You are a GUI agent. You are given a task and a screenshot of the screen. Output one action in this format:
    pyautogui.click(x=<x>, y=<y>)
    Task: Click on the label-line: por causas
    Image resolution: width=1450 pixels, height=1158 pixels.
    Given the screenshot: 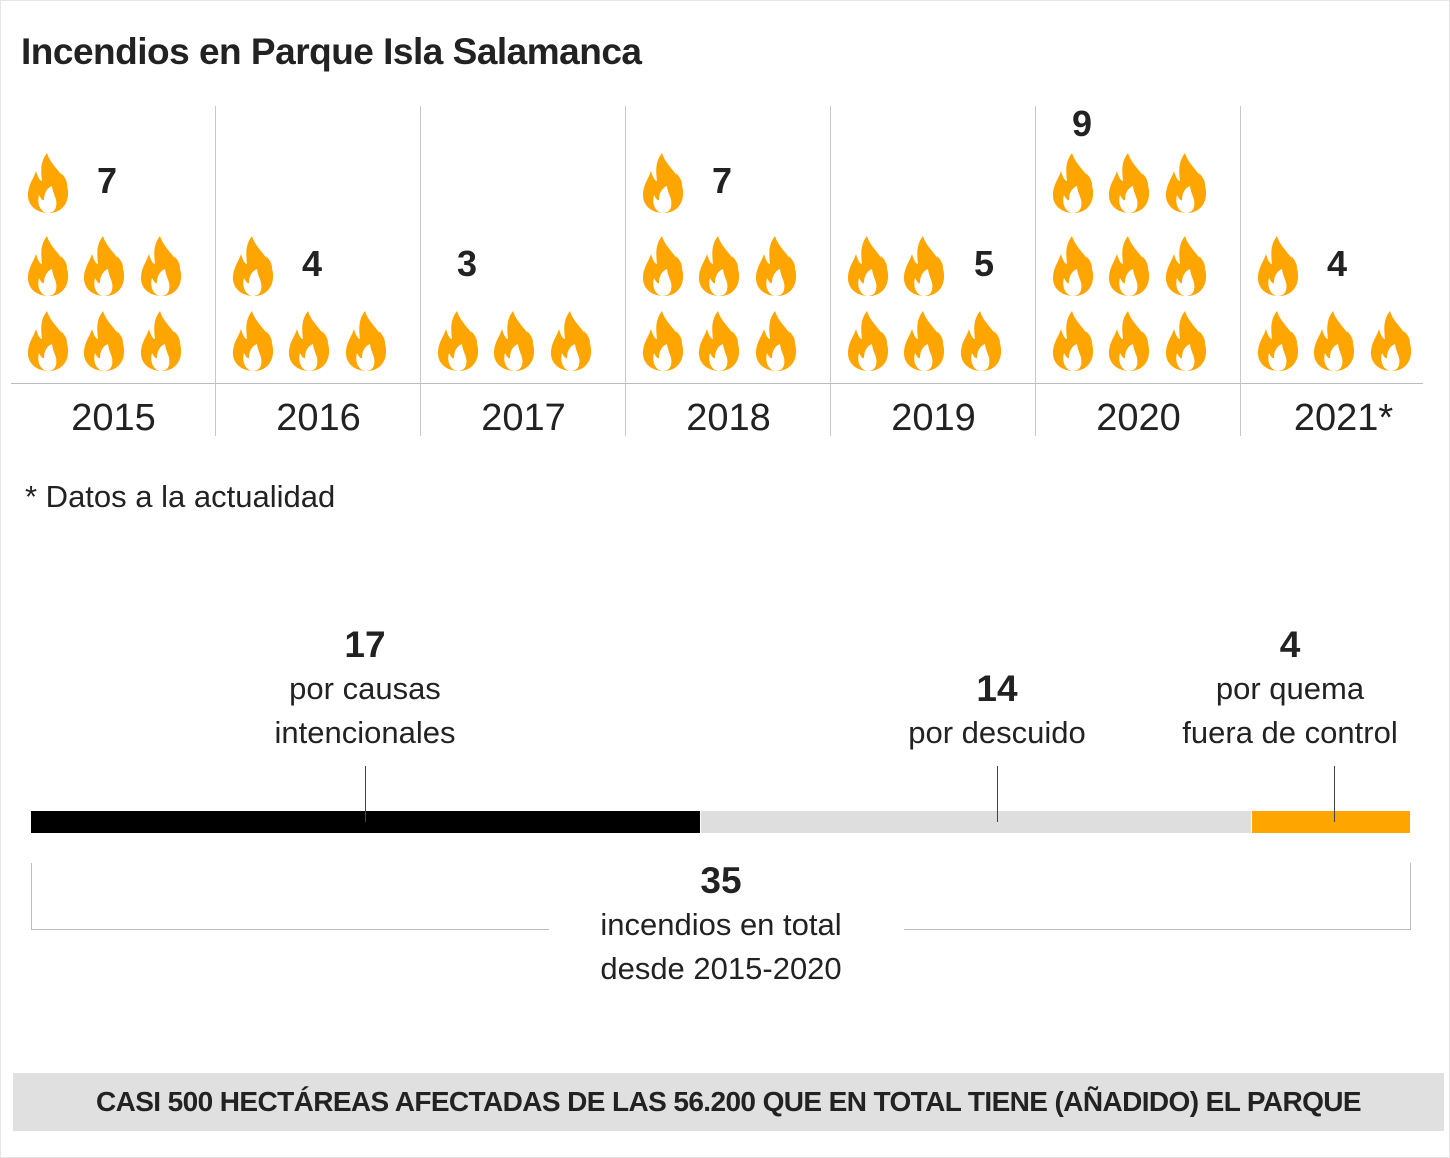 What is the action you would take?
    pyautogui.click(x=365, y=688)
    